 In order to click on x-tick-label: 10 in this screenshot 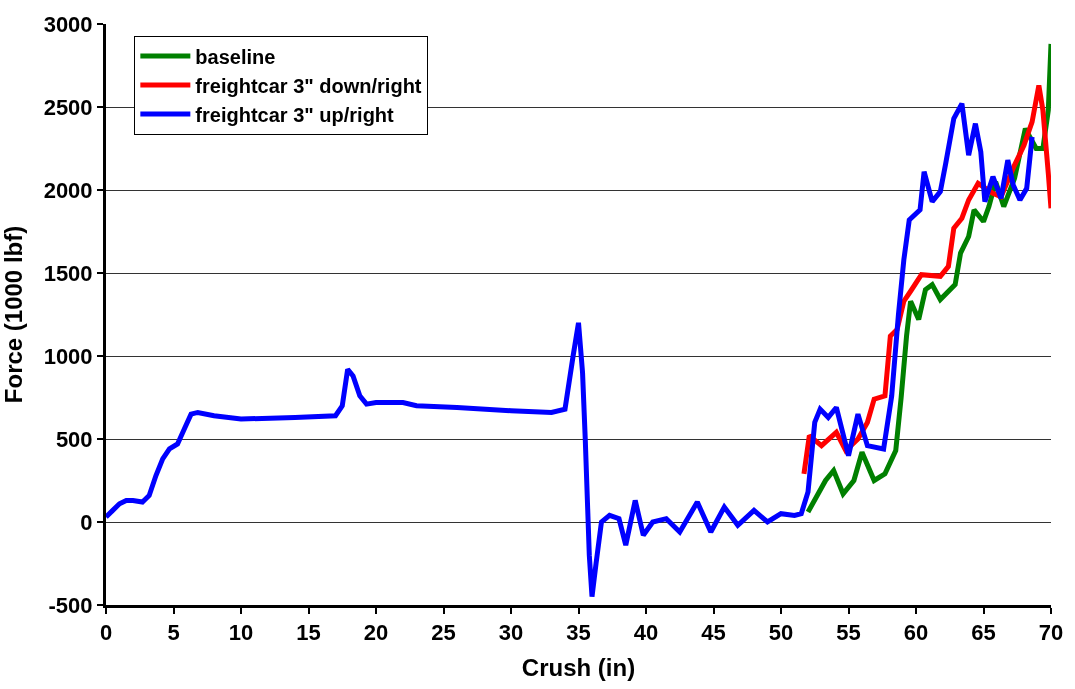, I will do `click(241, 633)`.